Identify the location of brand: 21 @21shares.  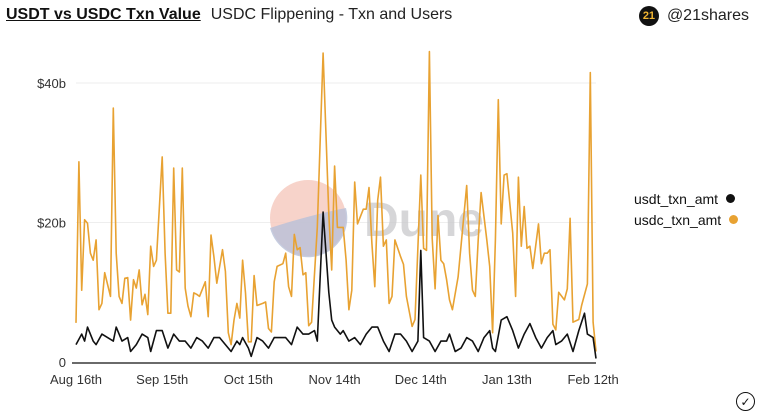
(693, 16).